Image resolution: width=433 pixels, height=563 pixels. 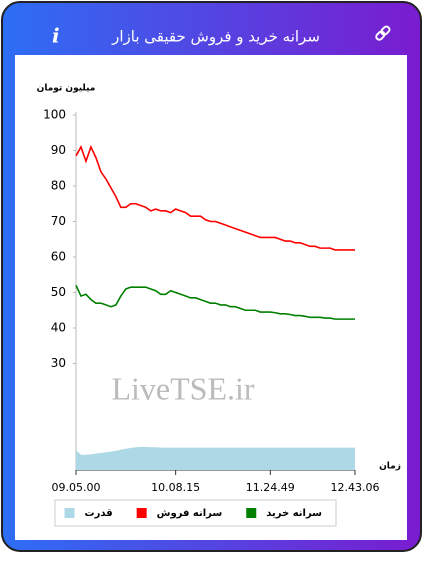 I want to click on x-tick-label: 10.08.15, so click(x=175, y=487).